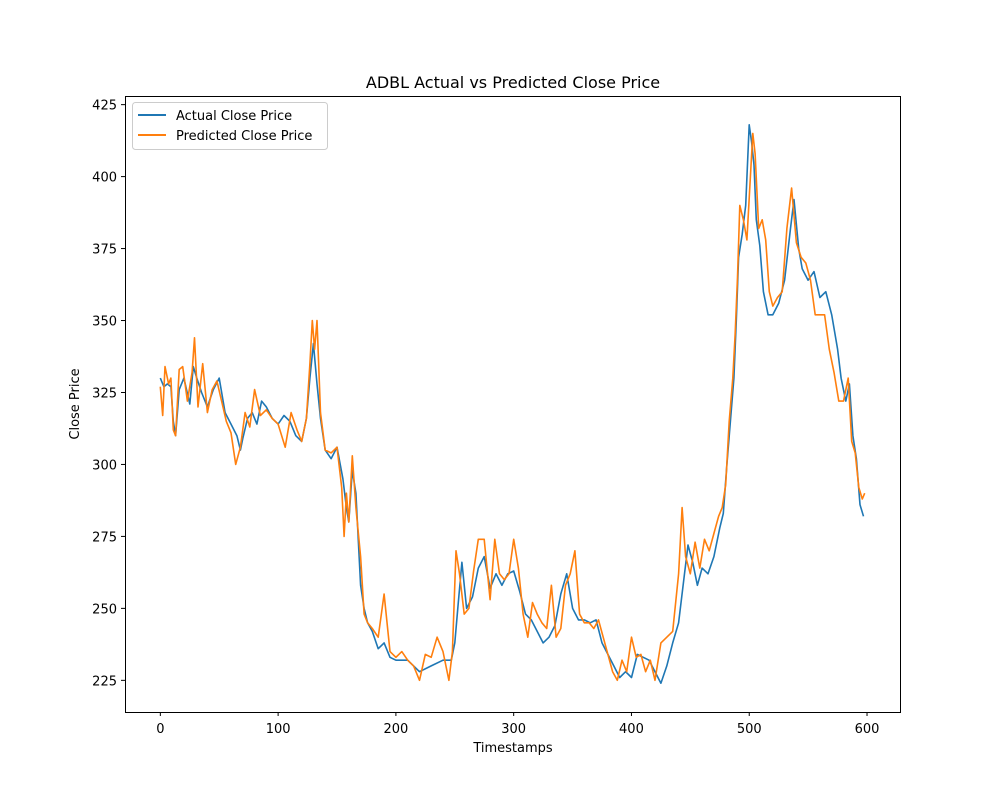 The height and width of the screenshot is (800, 1000). What do you see at coordinates (631, 729) in the screenshot?
I see `x-tick-label: 400` at bounding box center [631, 729].